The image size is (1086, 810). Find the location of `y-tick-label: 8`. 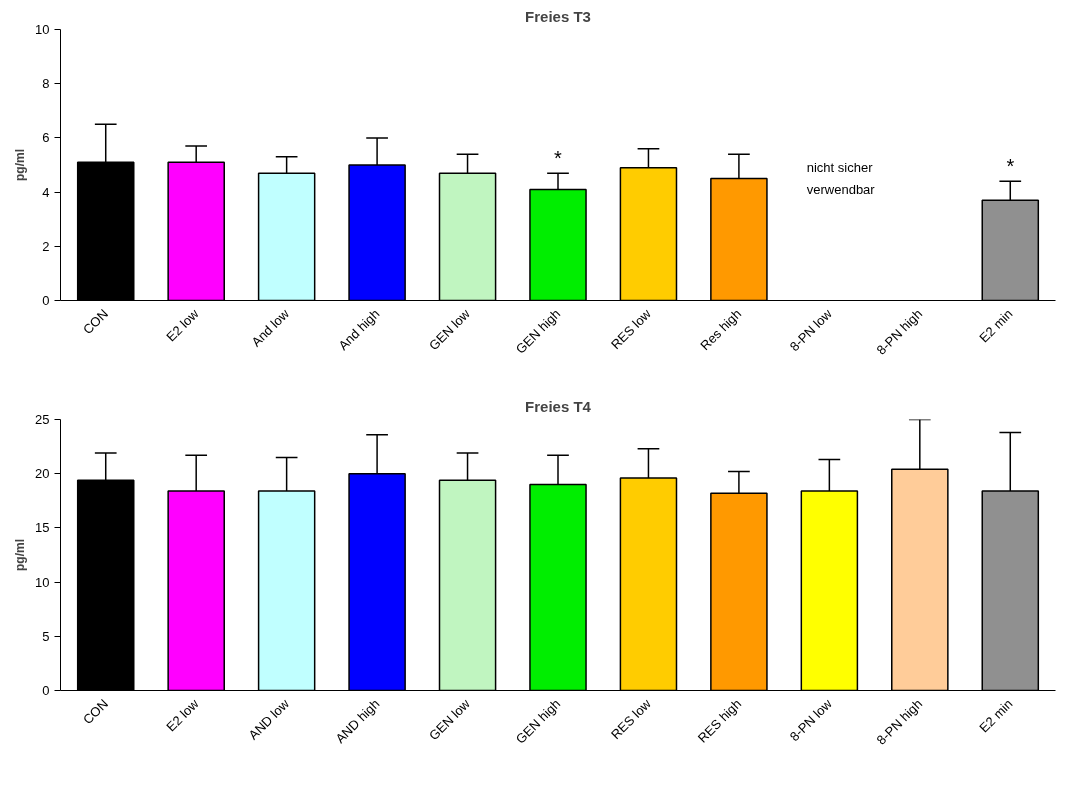

y-tick-label: 8 is located at coordinates (46, 84).